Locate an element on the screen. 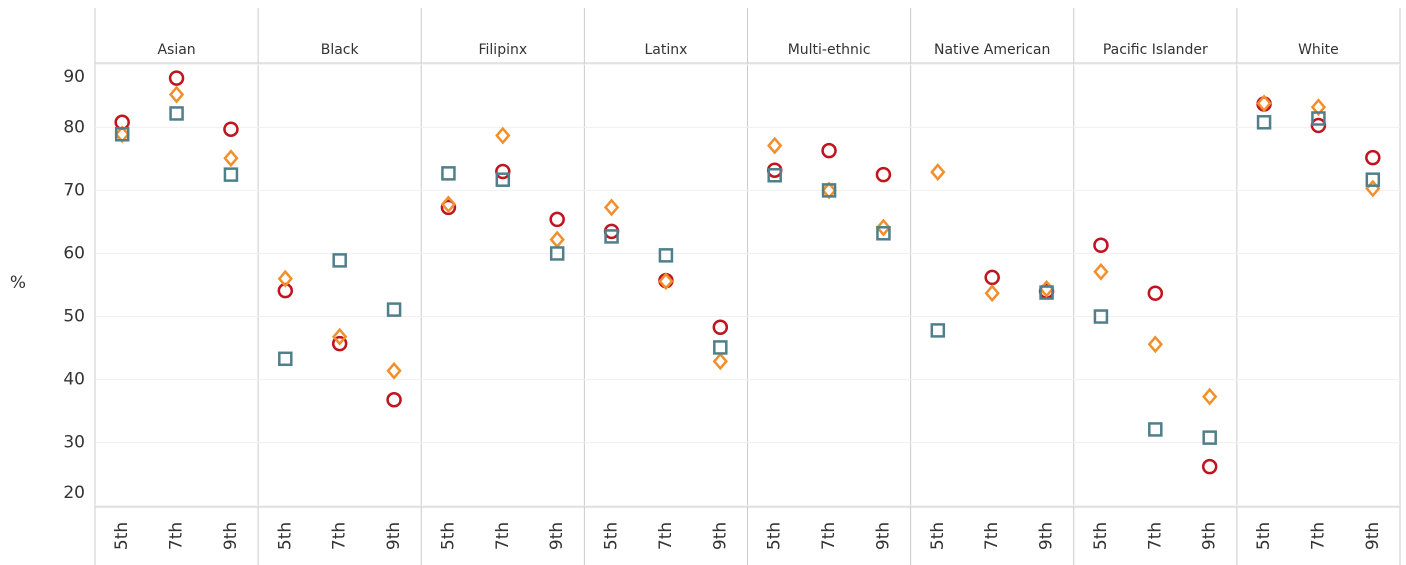  panel-label: Pacific Islander is located at coordinates (1155, 50).